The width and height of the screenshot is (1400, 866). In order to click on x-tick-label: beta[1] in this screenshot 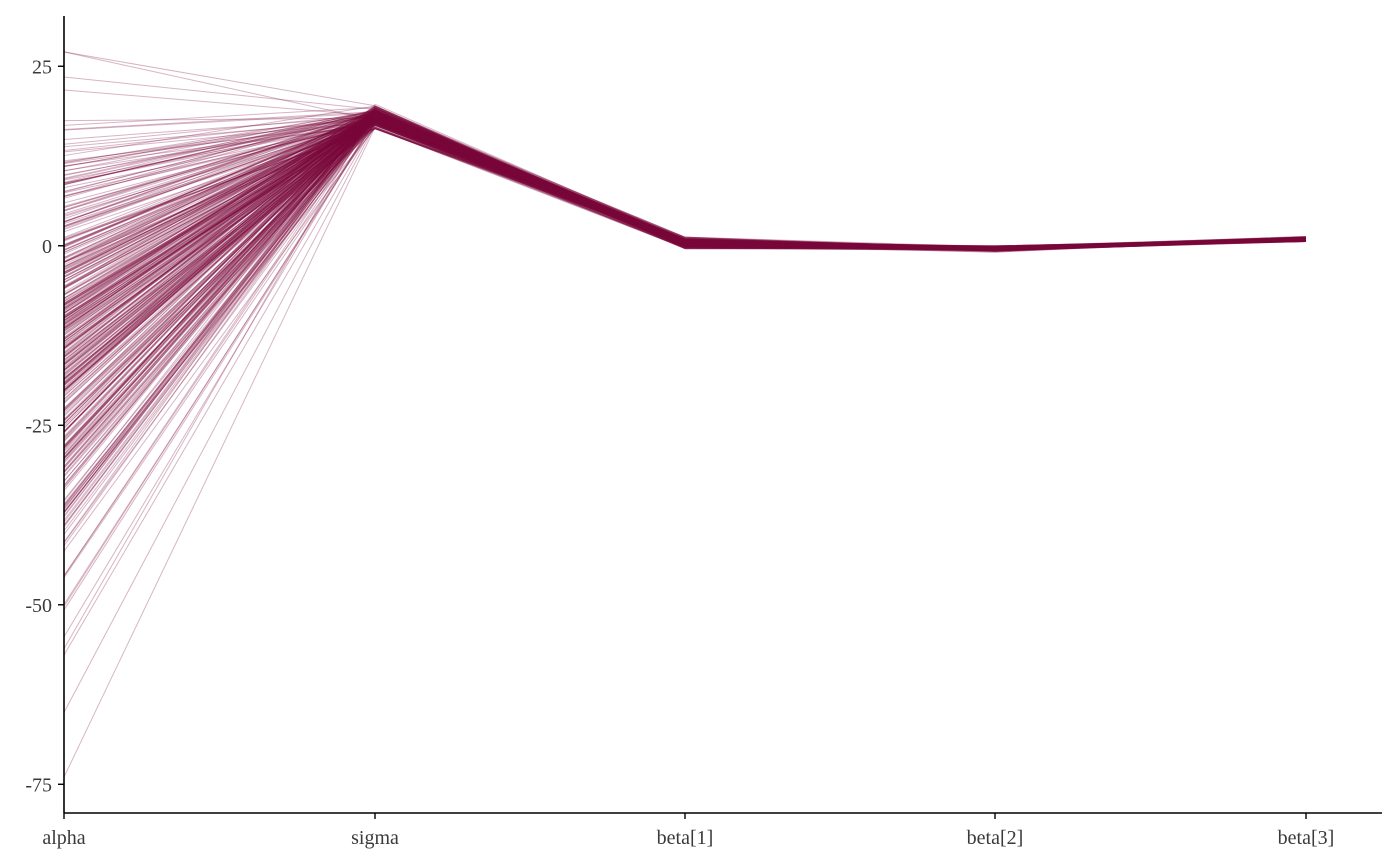, I will do `click(685, 838)`.